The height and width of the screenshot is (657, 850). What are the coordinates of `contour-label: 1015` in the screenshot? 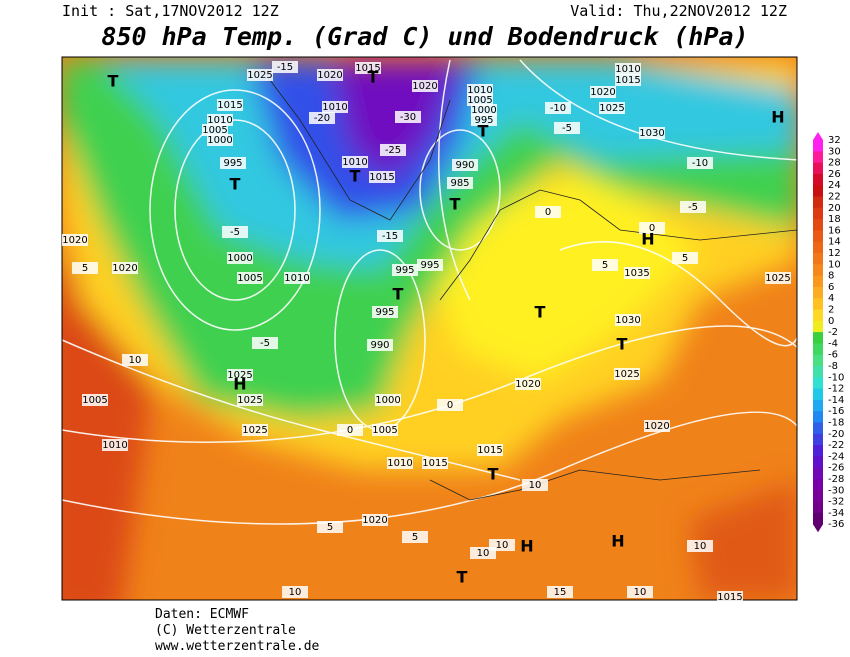 It's located at (381, 177).